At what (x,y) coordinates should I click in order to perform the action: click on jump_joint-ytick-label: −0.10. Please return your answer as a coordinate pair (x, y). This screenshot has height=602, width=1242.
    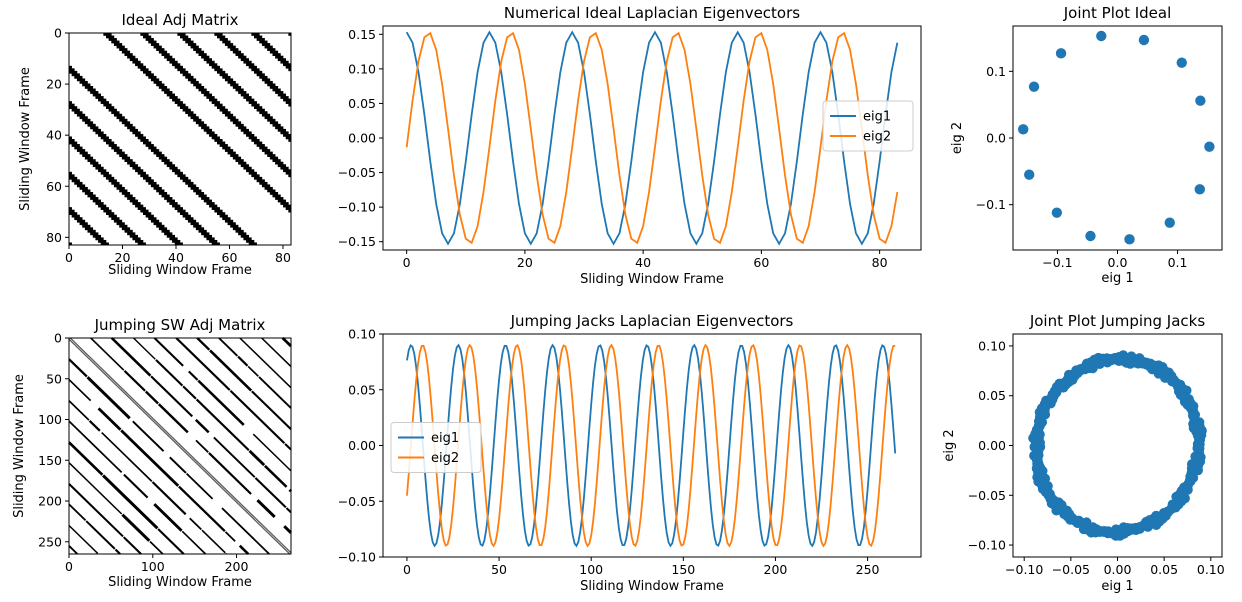
    Looking at the image, I should click on (987, 545).